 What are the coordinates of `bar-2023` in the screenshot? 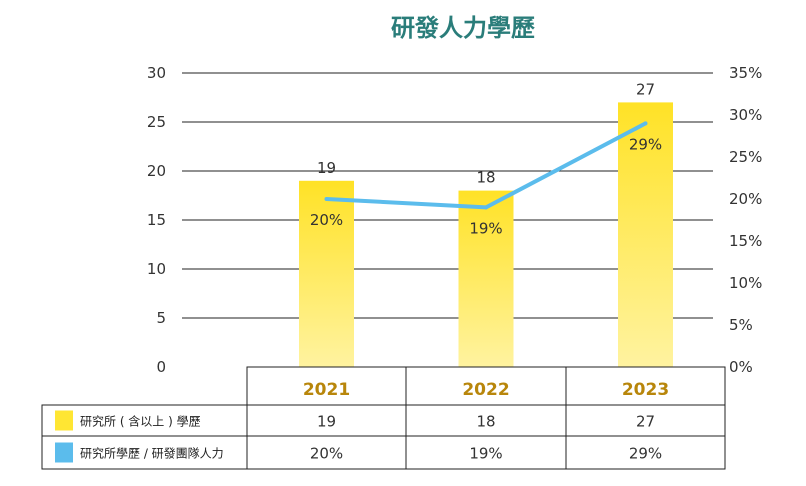 It's located at (645, 235).